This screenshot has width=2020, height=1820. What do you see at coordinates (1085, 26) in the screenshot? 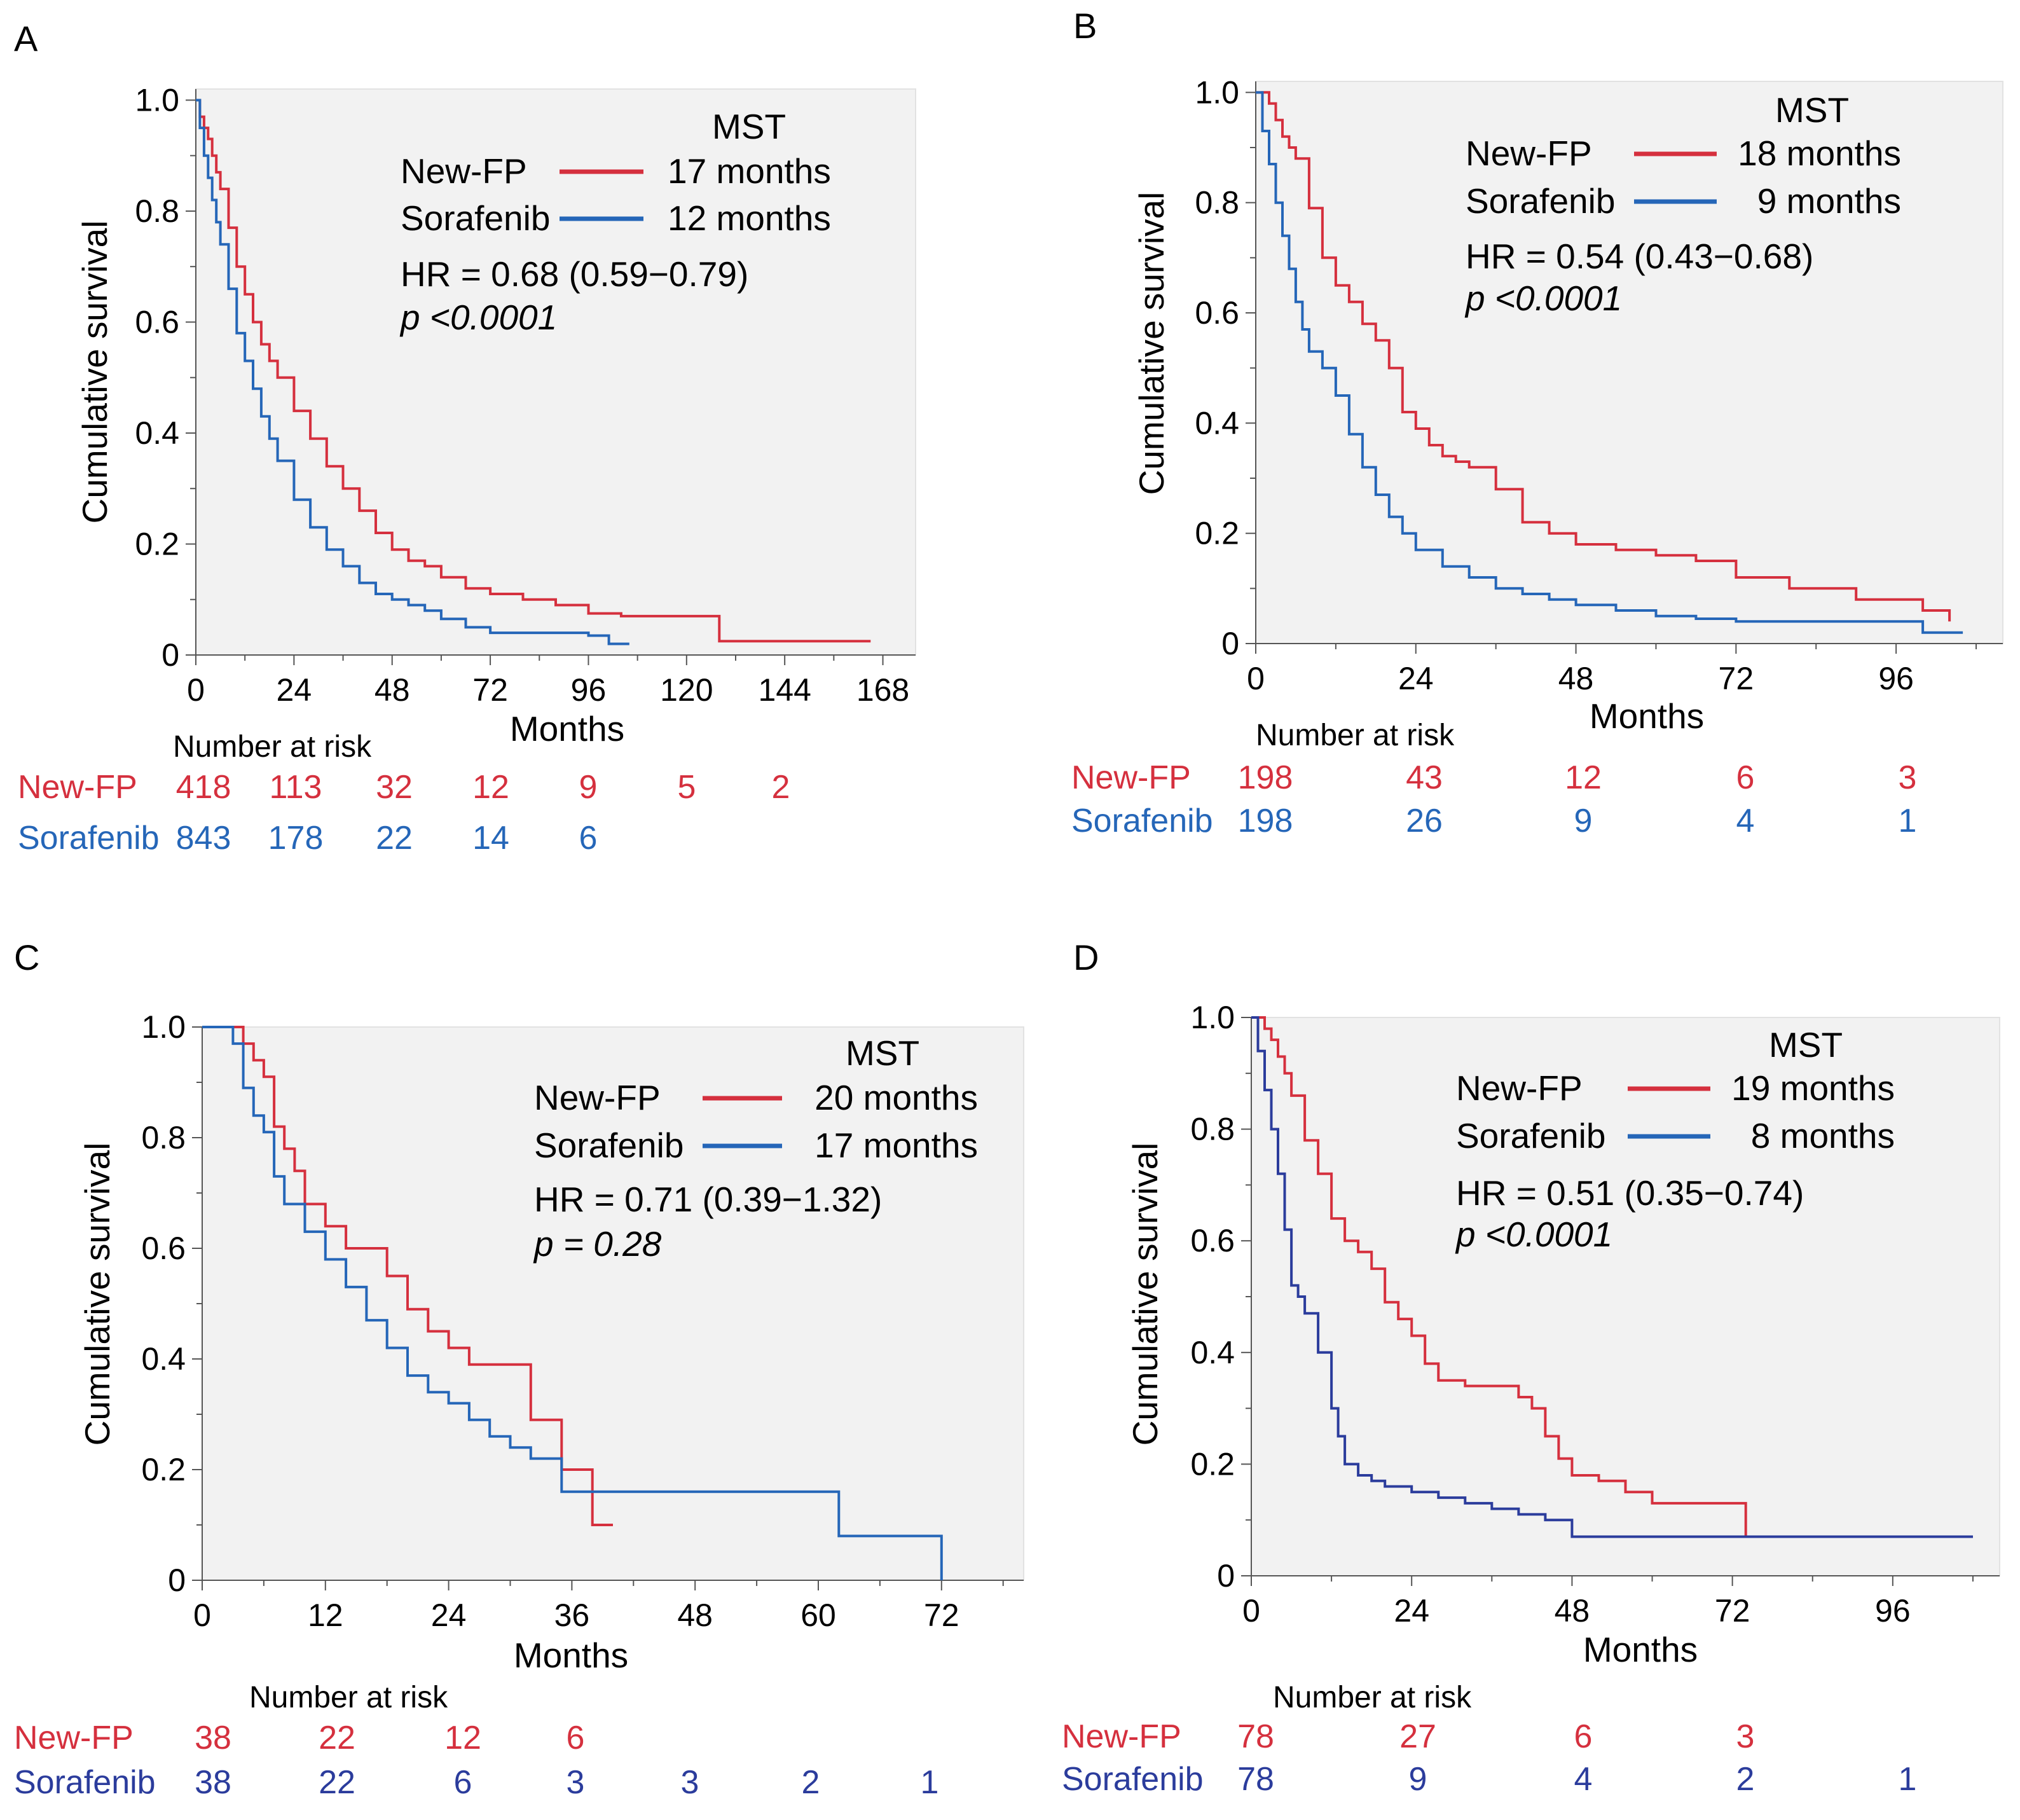
I see `panel-label: B` at bounding box center [1085, 26].